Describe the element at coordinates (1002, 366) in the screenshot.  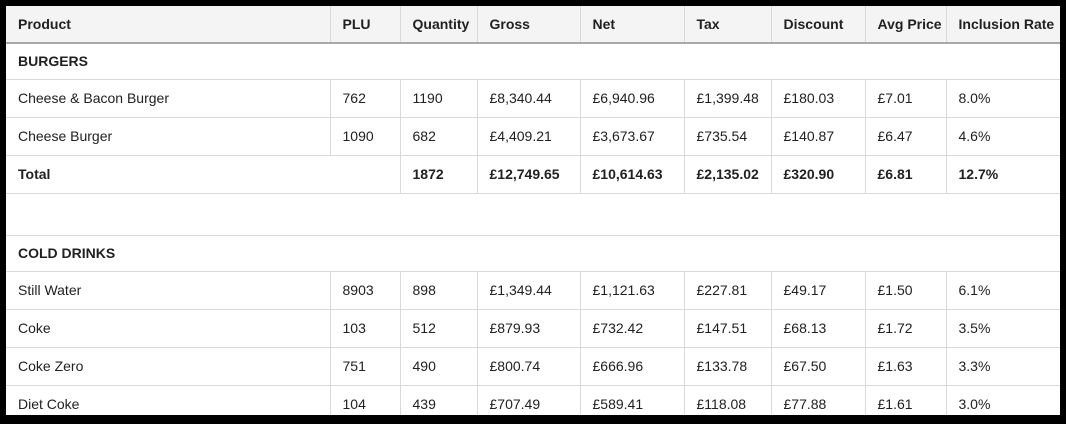
I see `cell-inclusion-rate: 3.3%` at that location.